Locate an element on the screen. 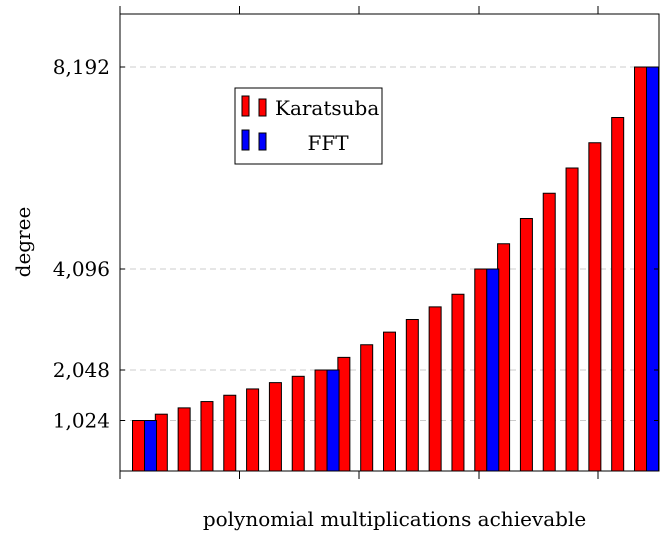 The width and height of the screenshot is (667, 539). y-tick-label: 2,048 is located at coordinates (81, 370).